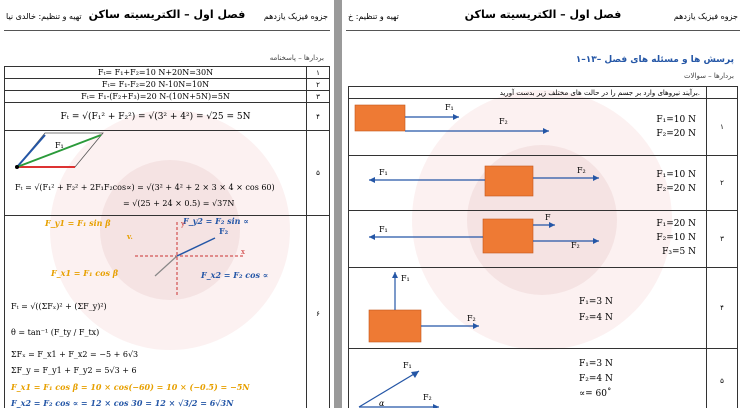 This screenshot has height=408, width=744. Describe the element at coordinates (527, 308) in the screenshot. I see `question-cell: F₁ F₂ F₁=3 N F₂=4 N` at that location.